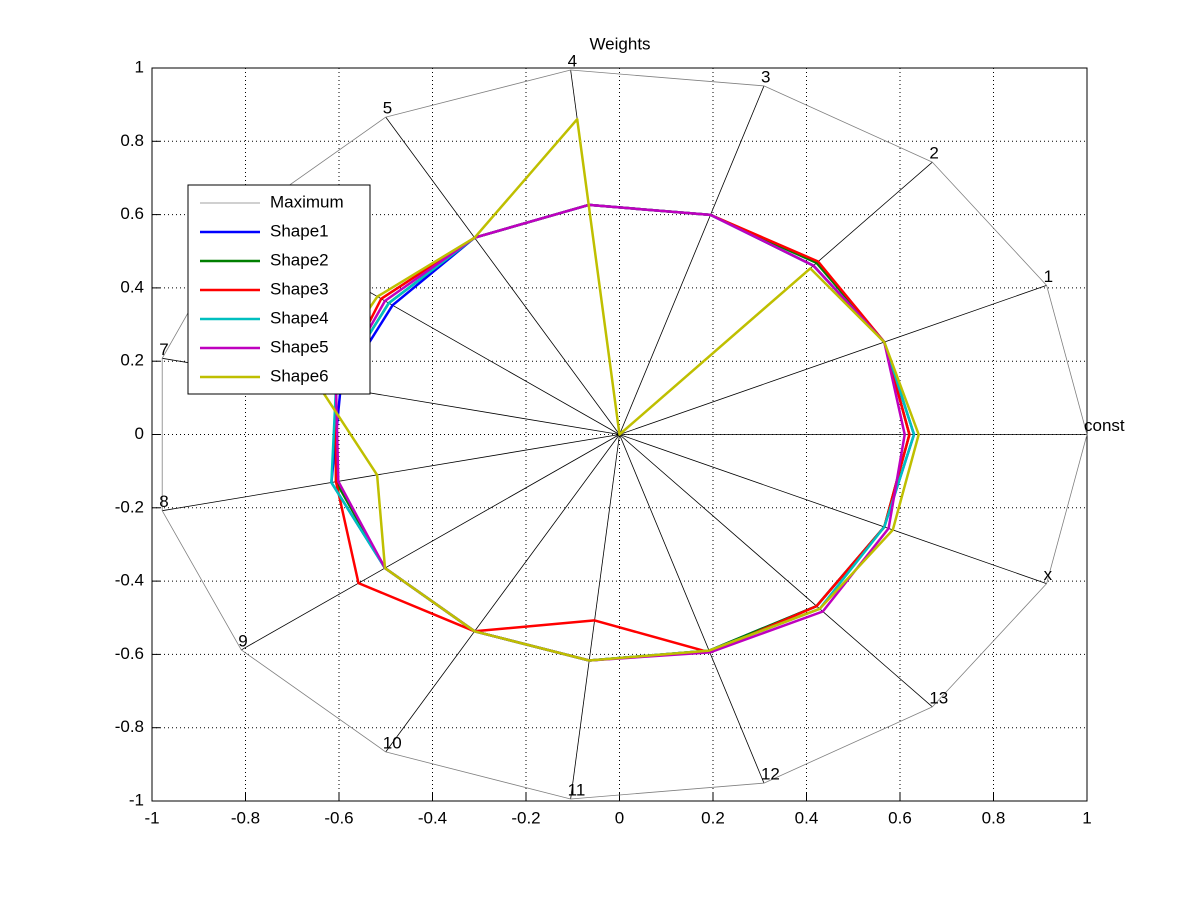 Image resolution: width=1201 pixels, height=901 pixels. I want to click on x-tick-label: 0.2, so click(713, 817).